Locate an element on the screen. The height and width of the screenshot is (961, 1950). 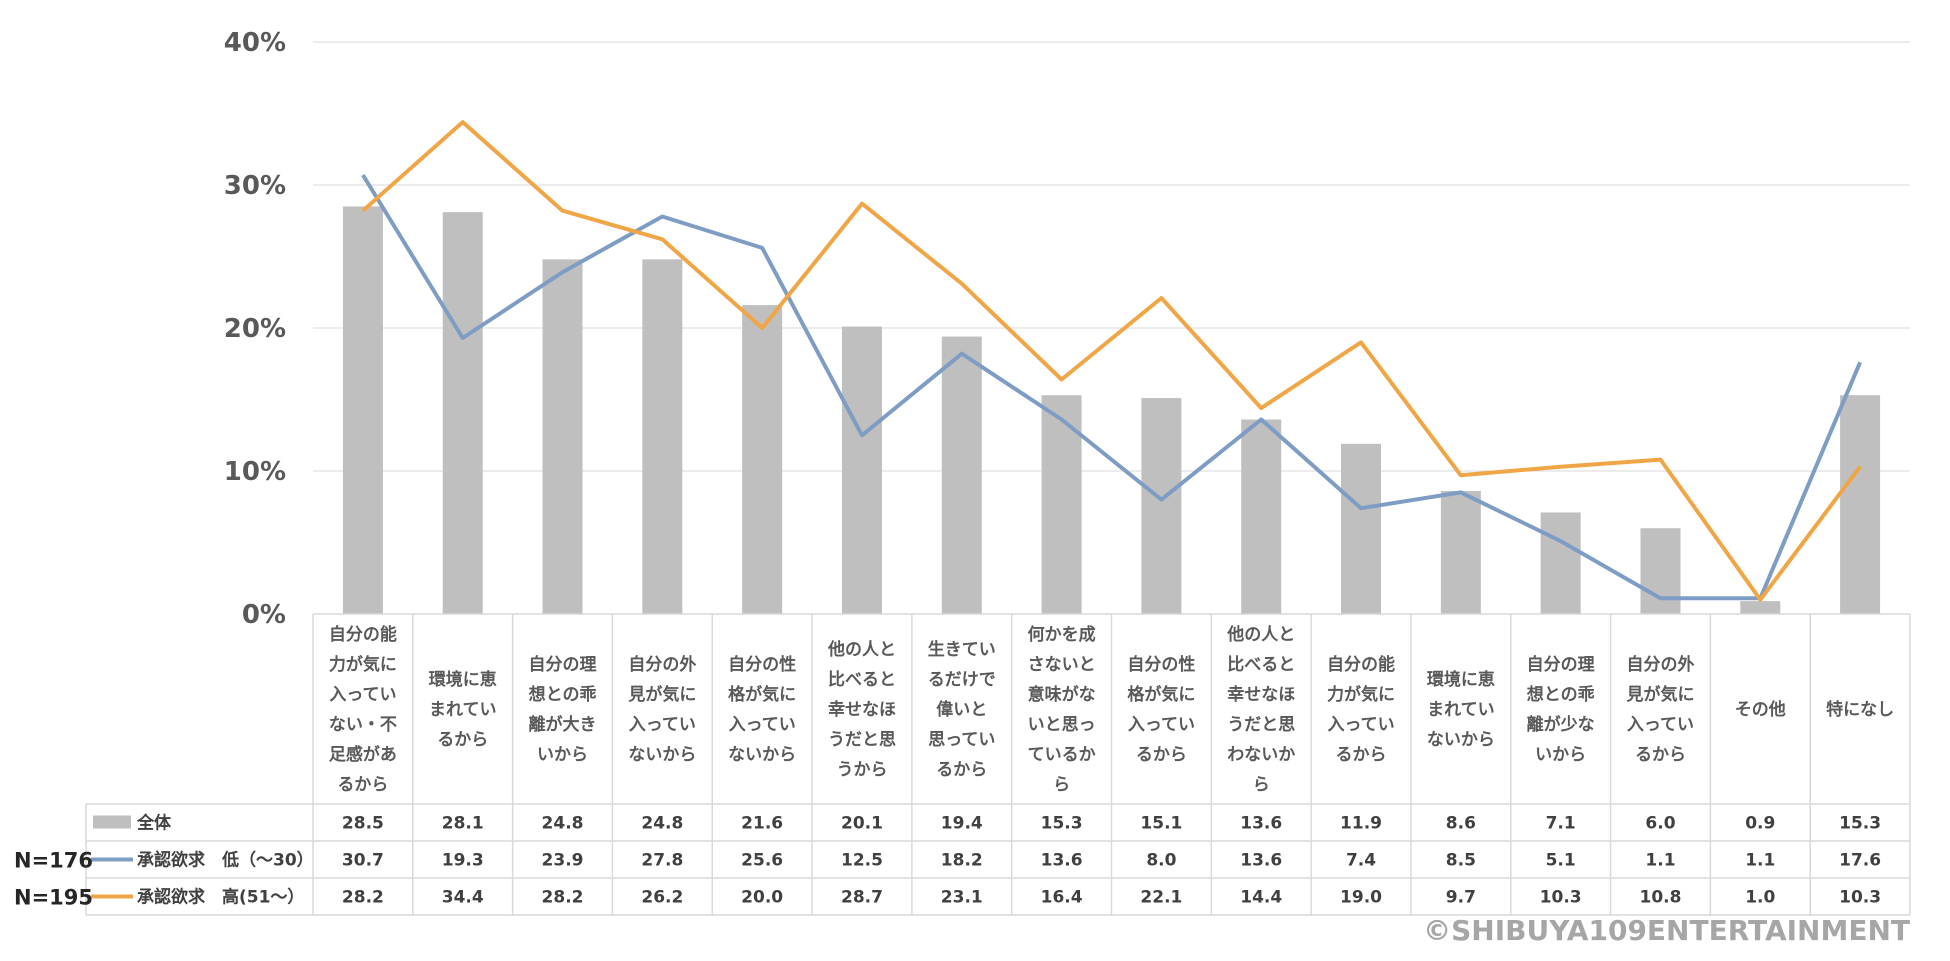
table-value: 28.7 is located at coordinates (862, 898).